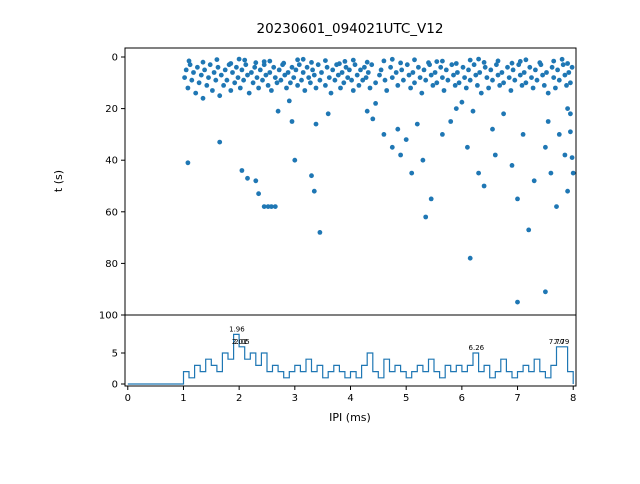  Describe the element at coordinates (517, 398) in the screenshot. I see `x-tick-label: 7` at that location.